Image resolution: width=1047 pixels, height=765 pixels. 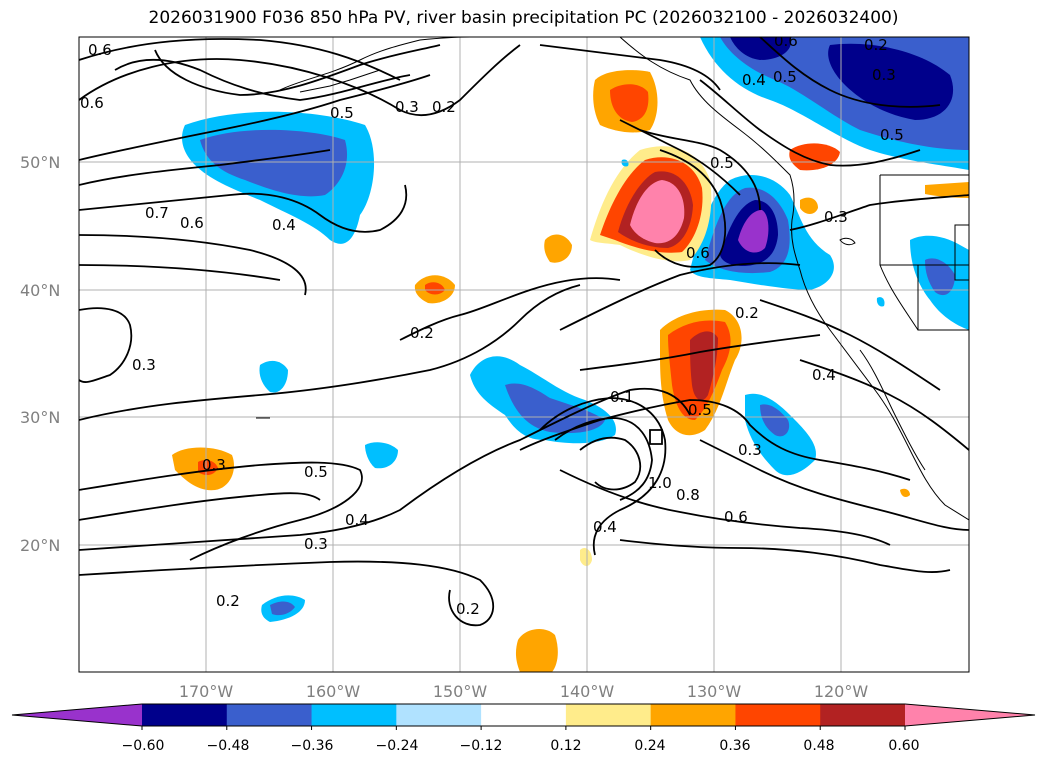 I want to click on lon-label: 120°W, so click(x=841, y=691).